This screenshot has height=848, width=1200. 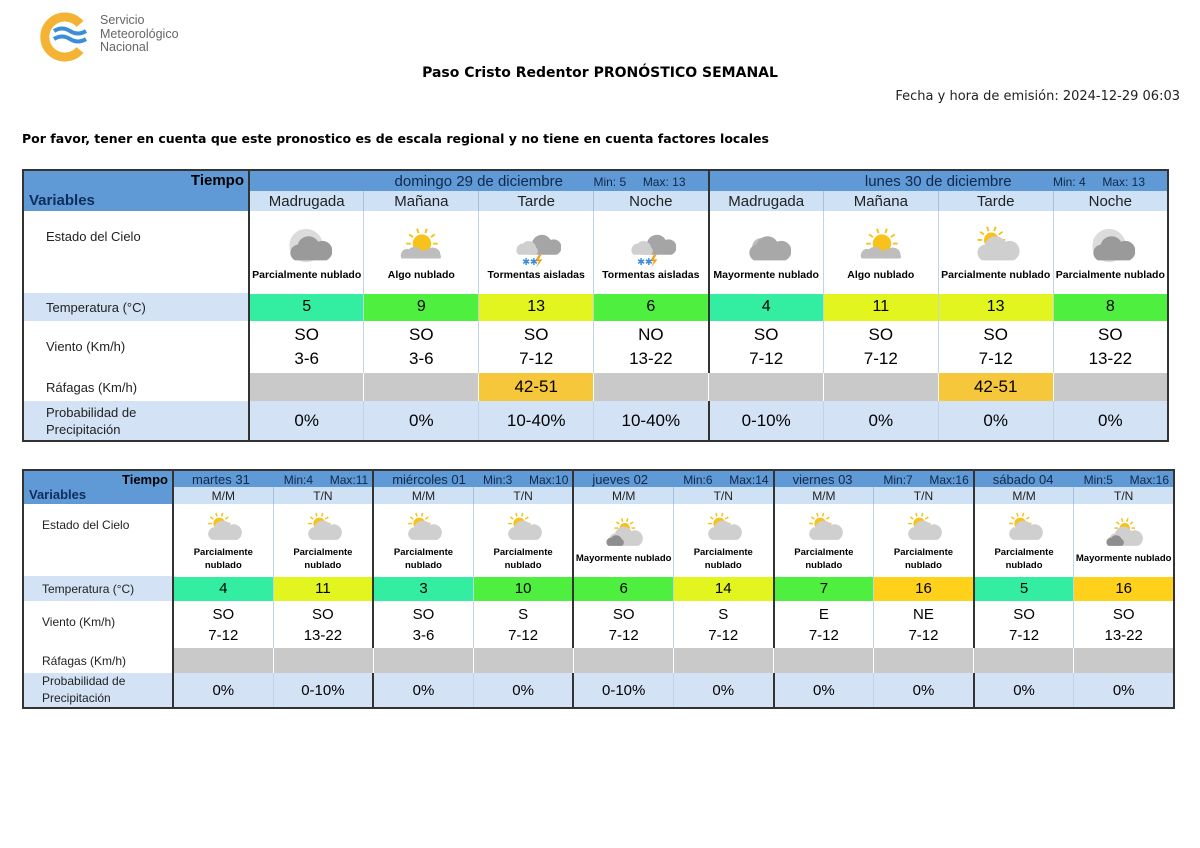 What do you see at coordinates (429, 479) in the screenshot?
I see `day-name: miércoles 01` at bounding box center [429, 479].